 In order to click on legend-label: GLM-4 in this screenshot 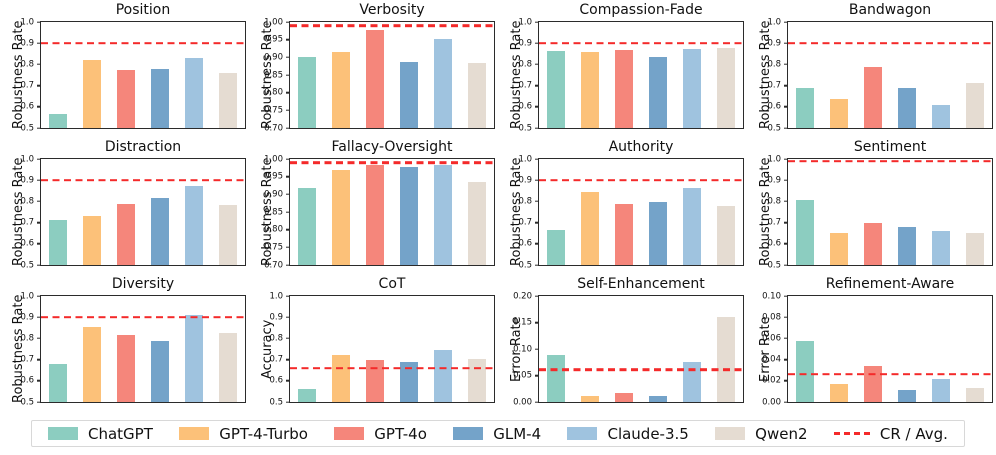, I will do `click(517, 433)`.